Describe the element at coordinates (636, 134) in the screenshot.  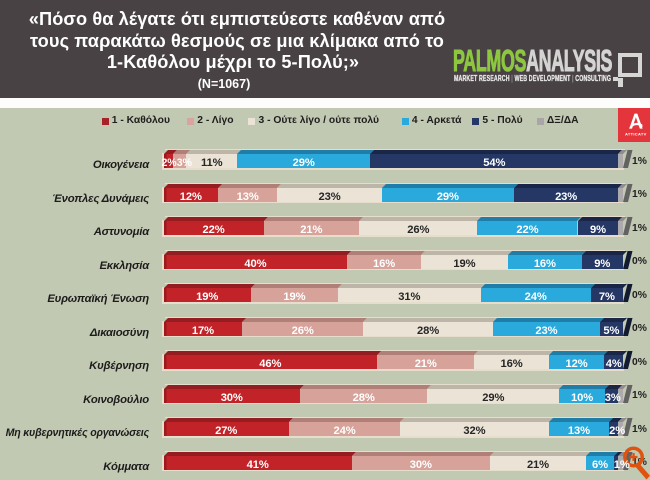
I see `svg-text: ATTICATV` at that location.